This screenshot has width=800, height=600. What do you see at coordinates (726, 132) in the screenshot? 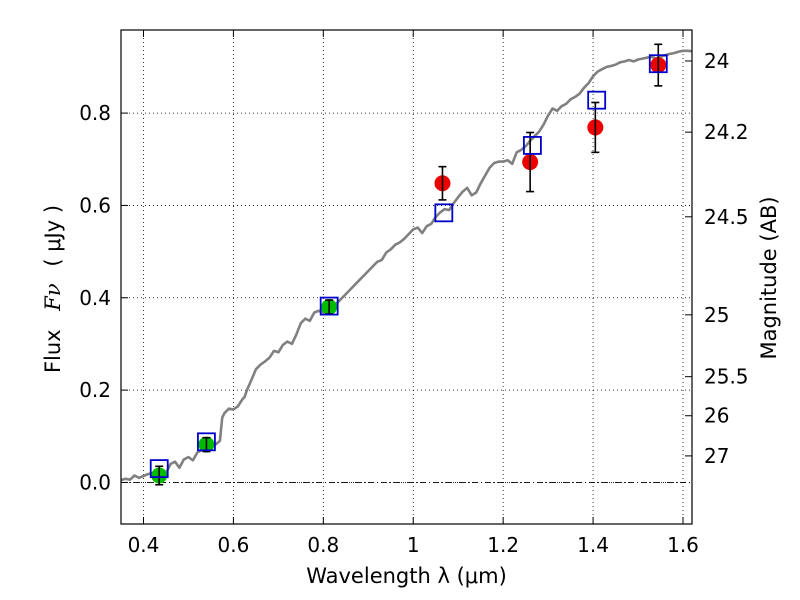
I see `right-tick-label: 24.2` at bounding box center [726, 132].